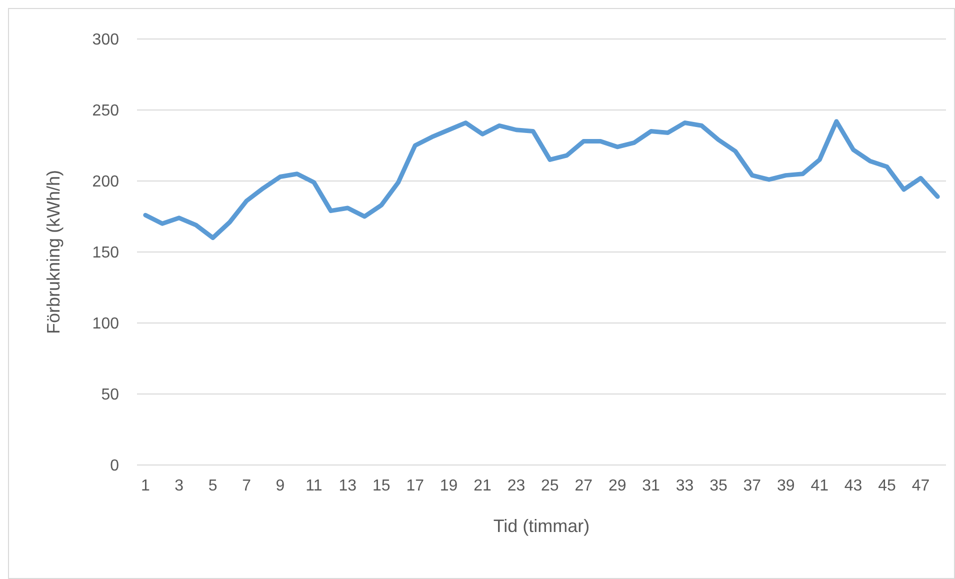 This screenshot has height=579, width=955. Describe the element at coordinates (179, 485) in the screenshot. I see `x-tick-label: 3` at that location.